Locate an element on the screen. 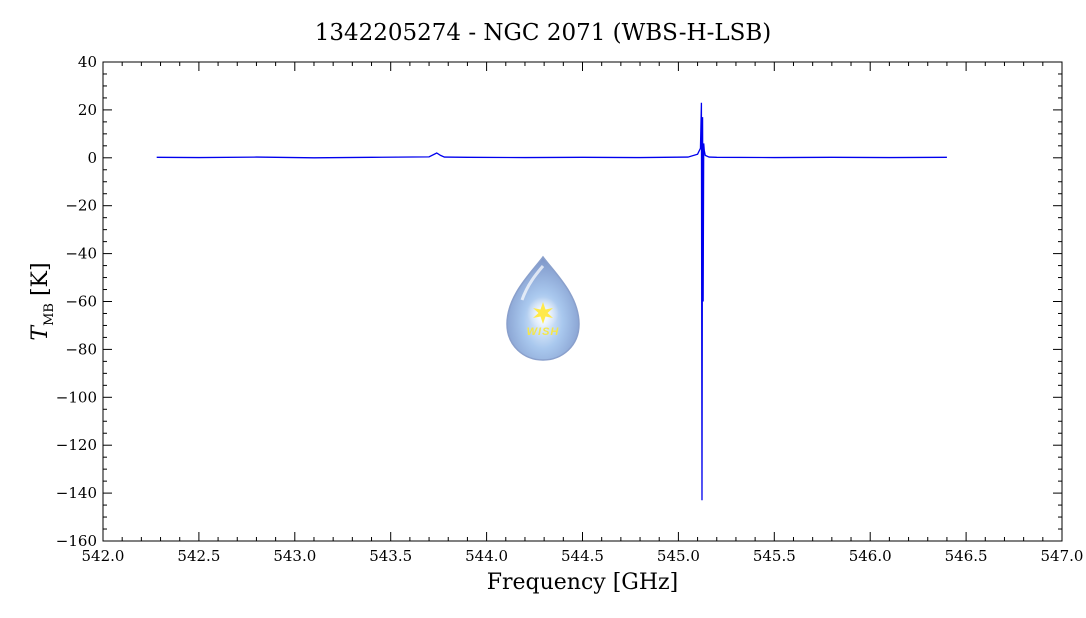  y-tick-label: 0 is located at coordinates (92, 158).